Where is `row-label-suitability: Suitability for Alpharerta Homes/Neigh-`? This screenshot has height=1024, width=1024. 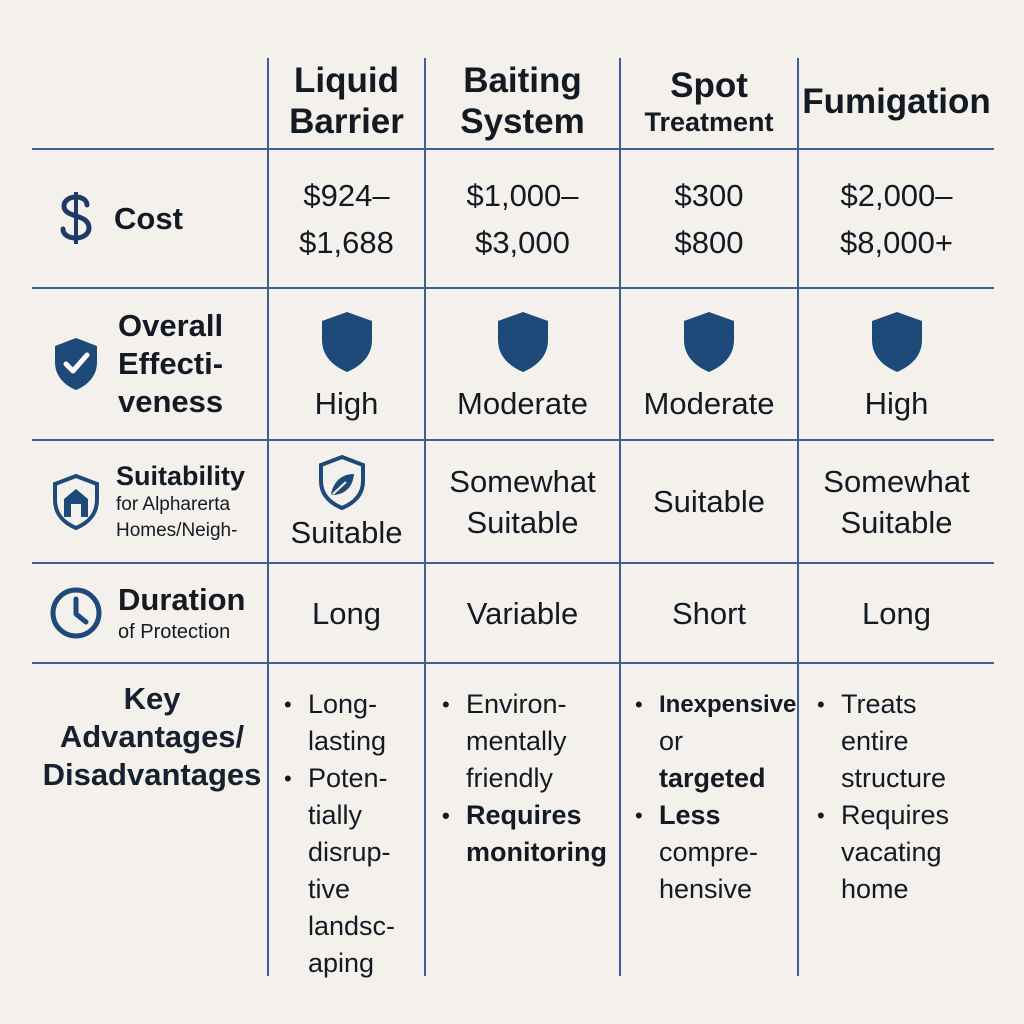
row-label-suitability: Suitability for Alpharerta Homes/Neigh- is located at coordinates (147, 501).